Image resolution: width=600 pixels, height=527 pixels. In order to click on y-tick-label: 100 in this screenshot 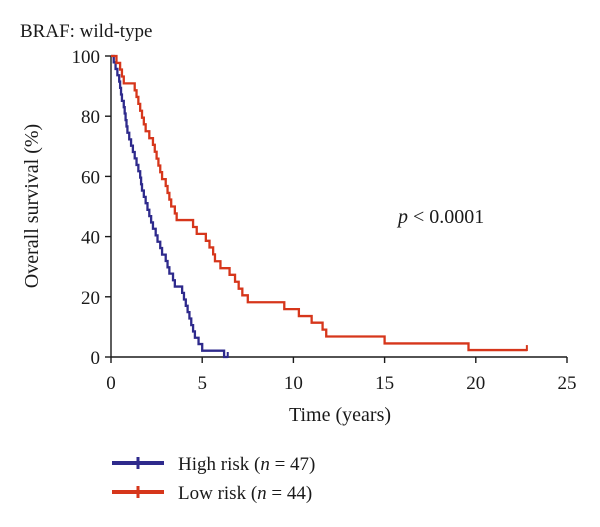, I will do `click(86, 57)`.